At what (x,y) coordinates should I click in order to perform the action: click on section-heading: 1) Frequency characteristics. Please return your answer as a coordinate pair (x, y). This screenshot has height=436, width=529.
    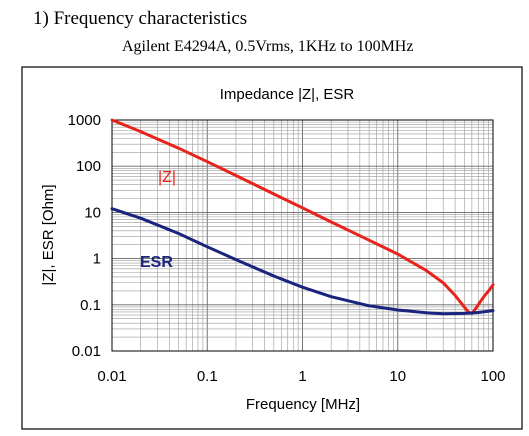
    Looking at the image, I should click on (140, 18).